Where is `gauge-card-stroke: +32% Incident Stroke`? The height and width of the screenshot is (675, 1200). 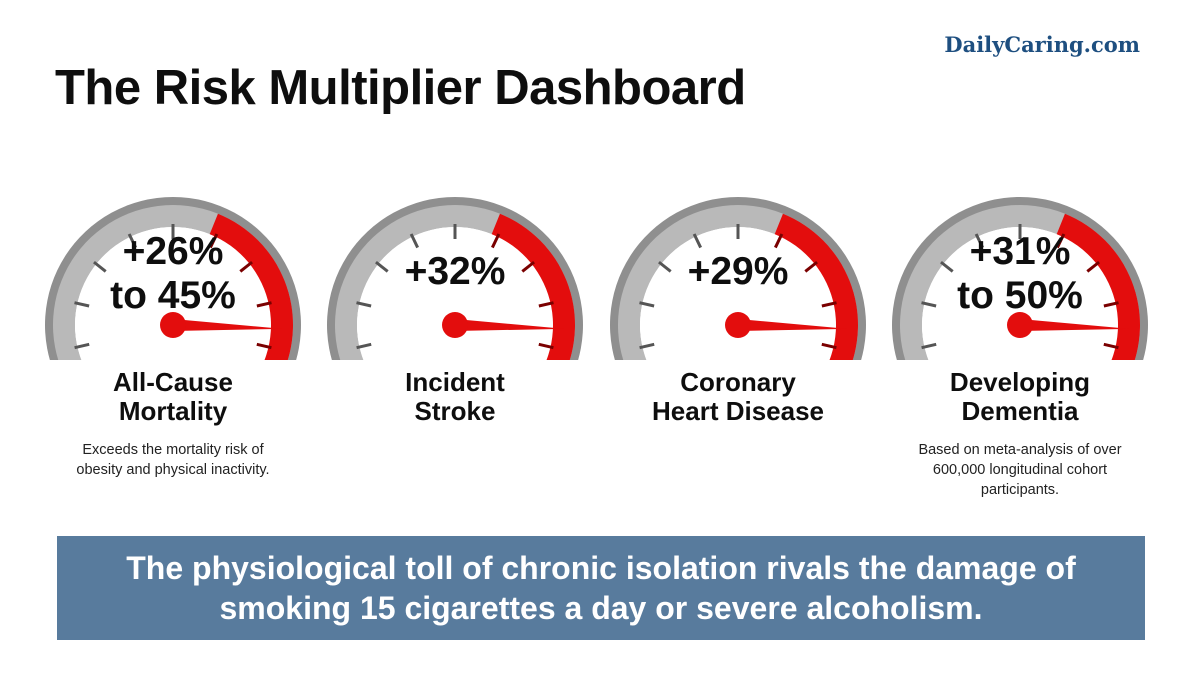 gauge-card-stroke: +32% Incident Stroke is located at coordinates (455, 288).